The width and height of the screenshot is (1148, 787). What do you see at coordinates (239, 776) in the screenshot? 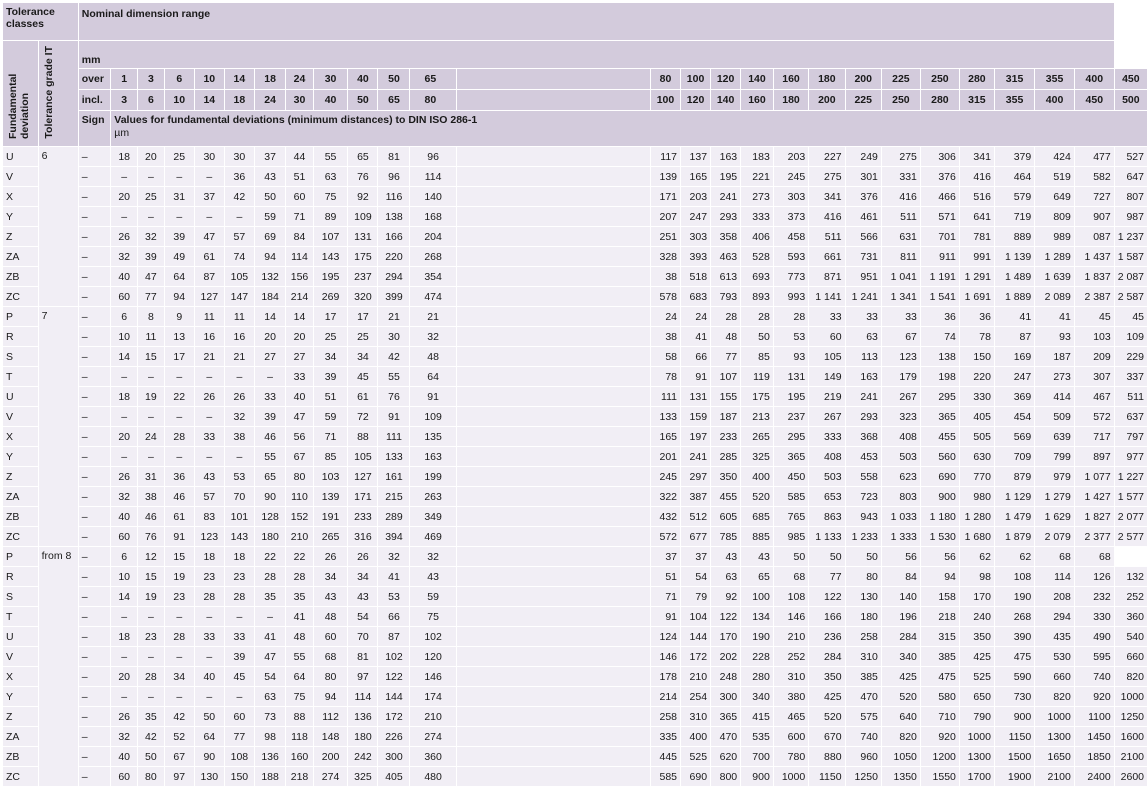
I see `value-cell: 150` at bounding box center [239, 776].